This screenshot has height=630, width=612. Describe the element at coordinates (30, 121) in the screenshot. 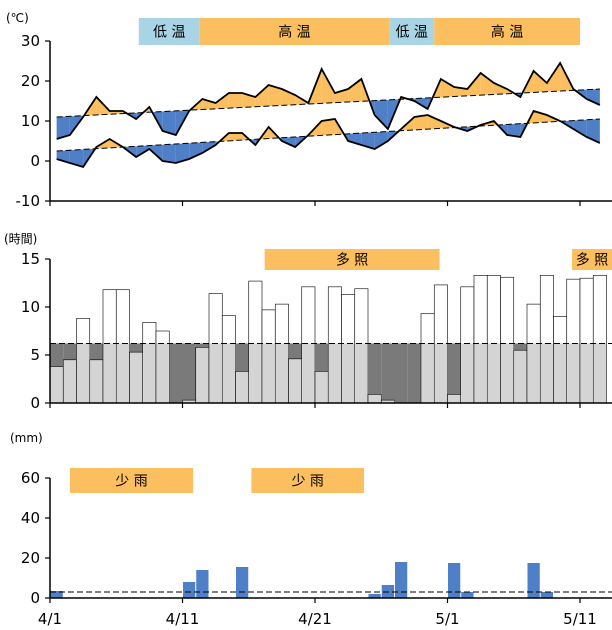

I see `temperature-y-tick-label: 10` at that location.